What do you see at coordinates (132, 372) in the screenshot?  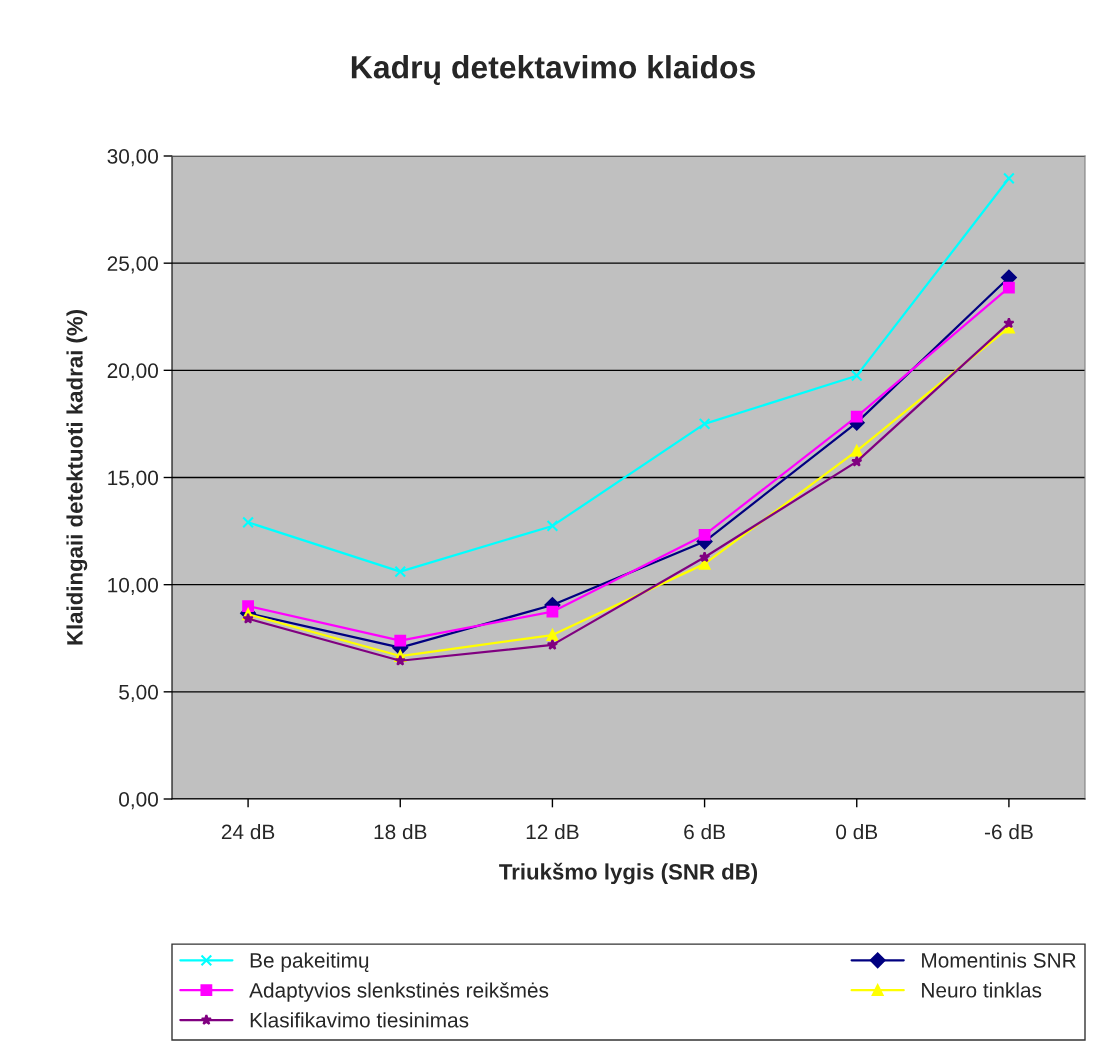 I see `y-tick-label: 20,00` at bounding box center [132, 372].